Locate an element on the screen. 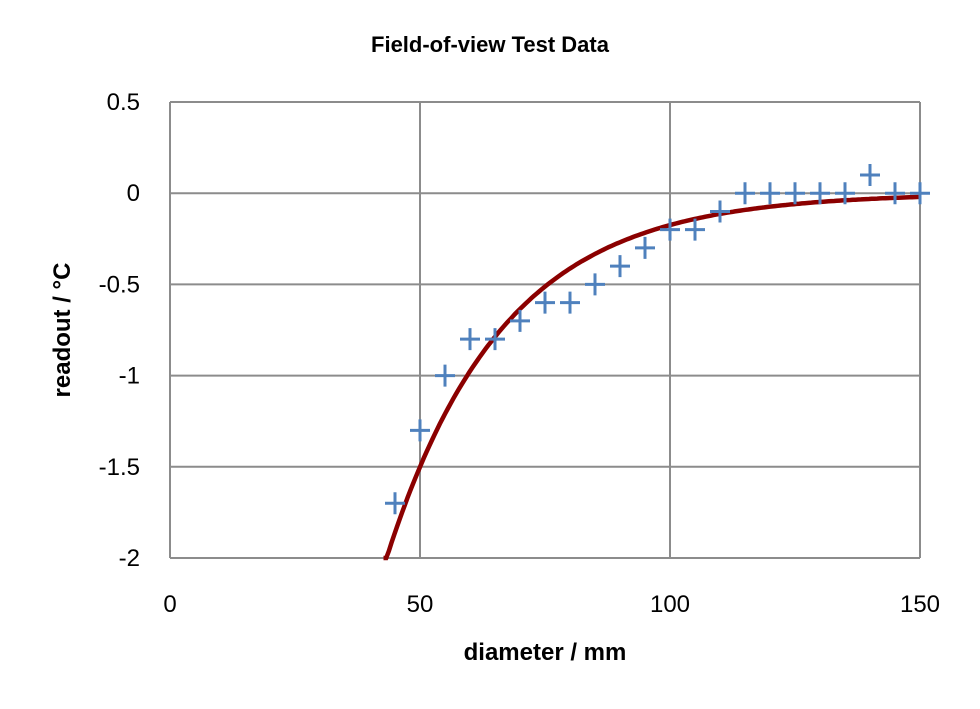 The image size is (980, 709). y-tick-label: -2 is located at coordinates (129, 558).